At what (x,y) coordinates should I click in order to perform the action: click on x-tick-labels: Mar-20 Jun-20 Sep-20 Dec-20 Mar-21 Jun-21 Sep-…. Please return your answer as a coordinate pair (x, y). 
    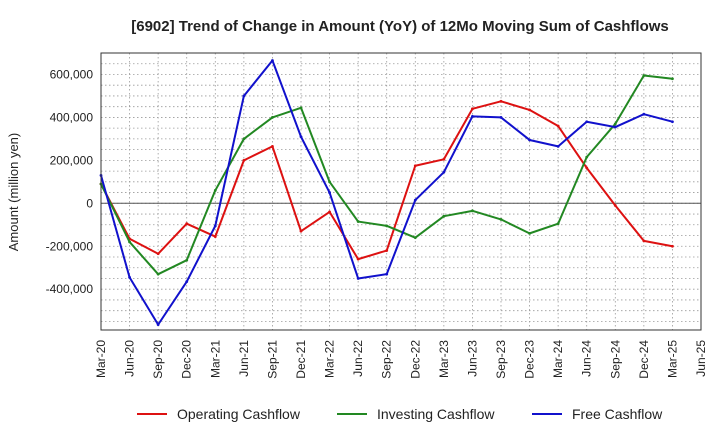
    Looking at the image, I should click on (401, 359).